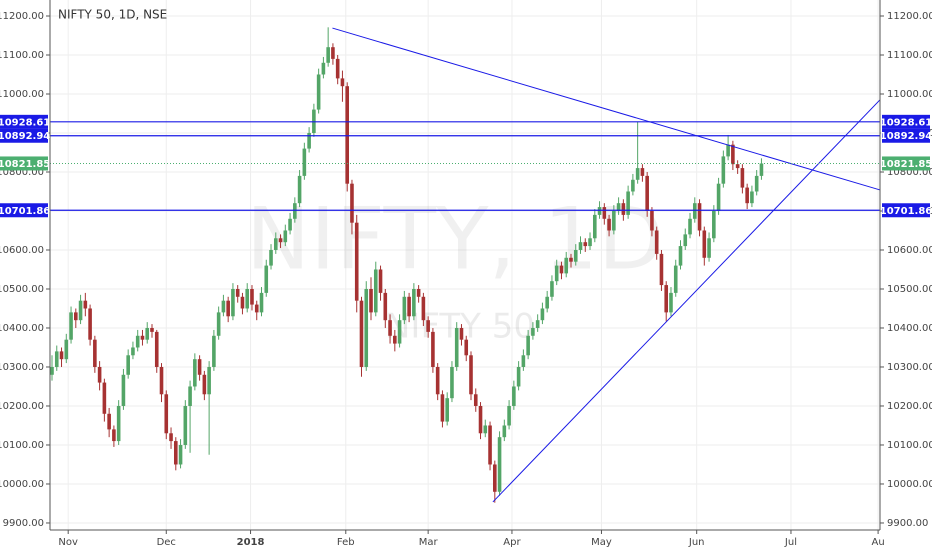  What do you see at coordinates (512, 542) in the screenshot?
I see `x-tick-label: Apr` at bounding box center [512, 542].